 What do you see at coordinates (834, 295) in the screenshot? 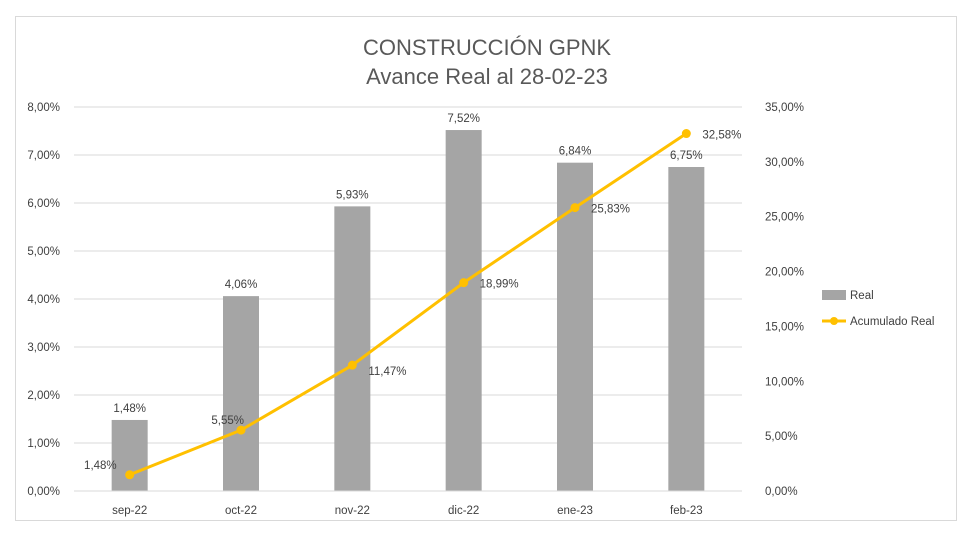
I see `legend-swatch-real` at bounding box center [834, 295].